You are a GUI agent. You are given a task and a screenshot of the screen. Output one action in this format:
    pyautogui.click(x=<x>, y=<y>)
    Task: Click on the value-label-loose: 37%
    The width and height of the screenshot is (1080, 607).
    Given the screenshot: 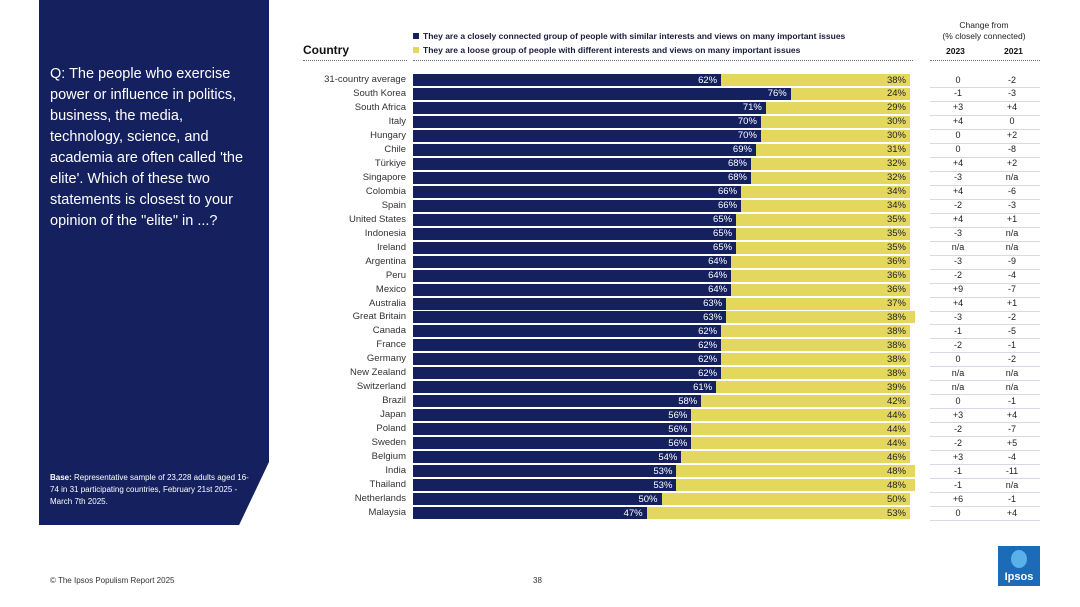 What is the action you would take?
    pyautogui.click(x=896, y=304)
    